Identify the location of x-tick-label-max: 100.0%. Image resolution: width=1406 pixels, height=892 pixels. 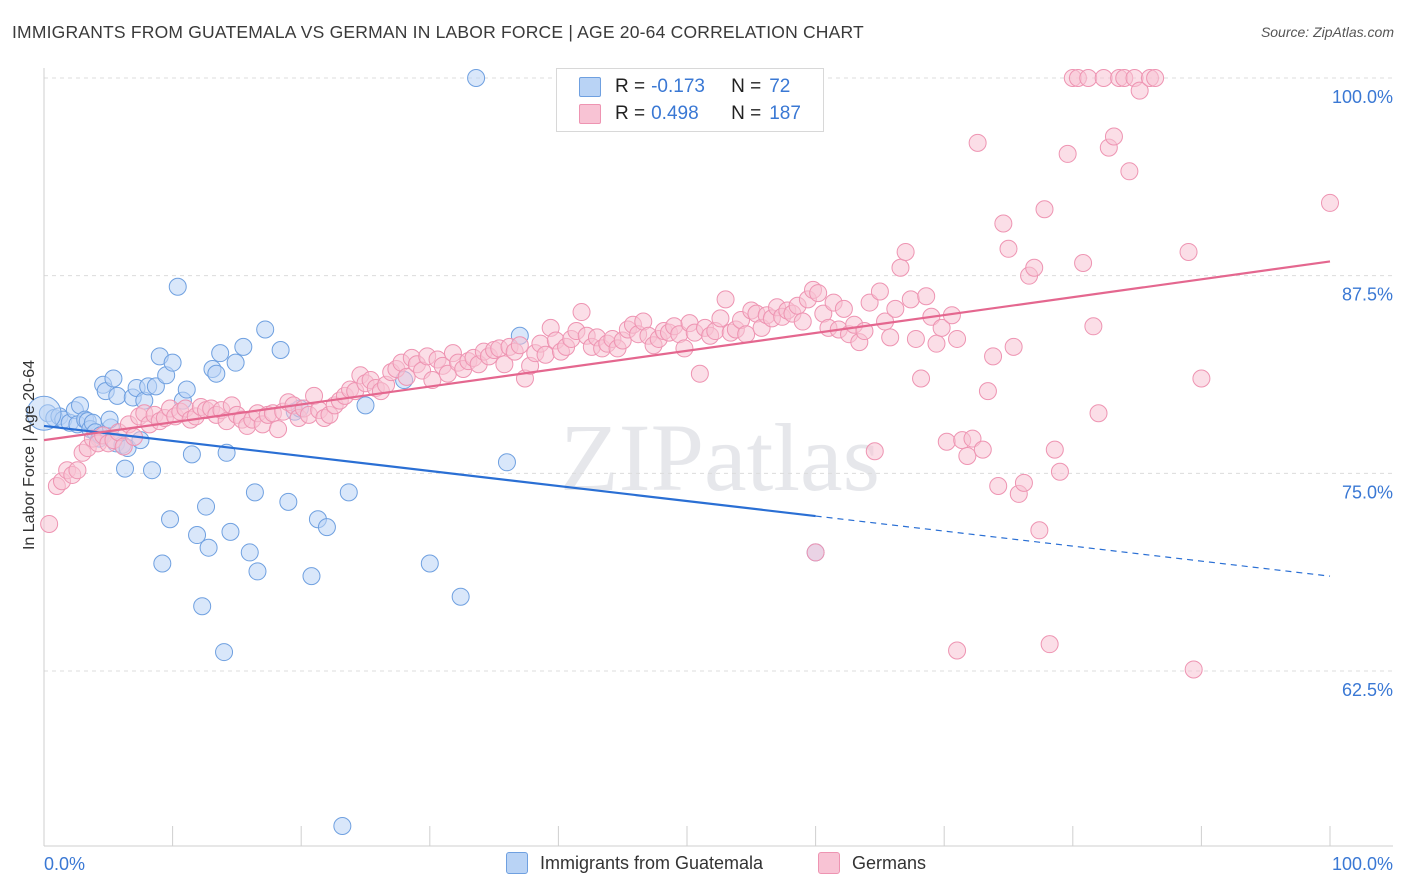
(1362, 864).